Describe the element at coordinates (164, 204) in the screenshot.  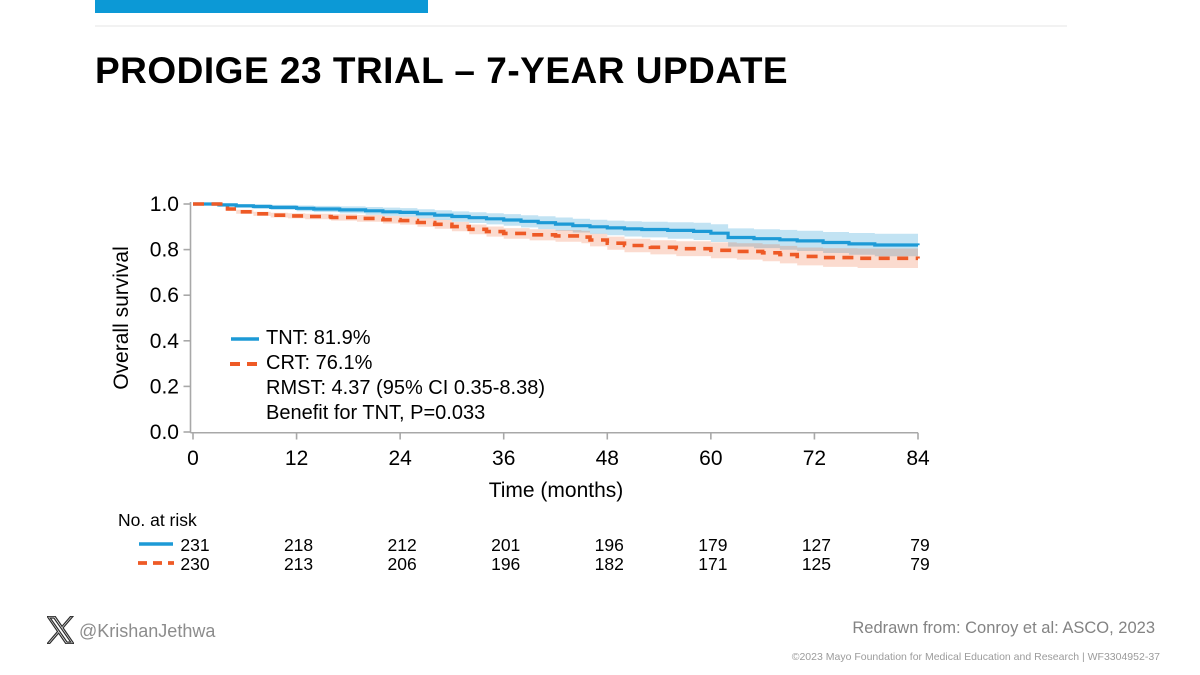
I see `y-tick-label: 1.0` at that location.